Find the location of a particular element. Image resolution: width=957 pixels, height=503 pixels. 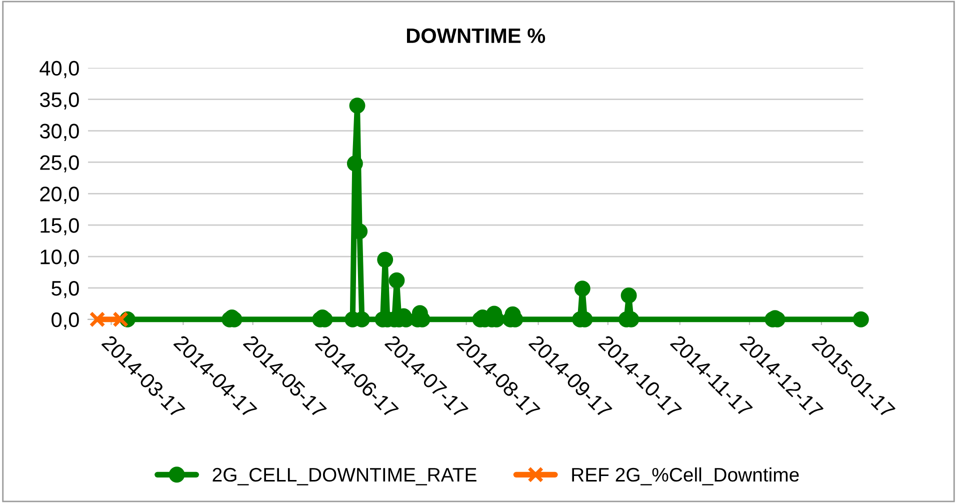

y-tick-label: 40,0 is located at coordinates (59, 69).